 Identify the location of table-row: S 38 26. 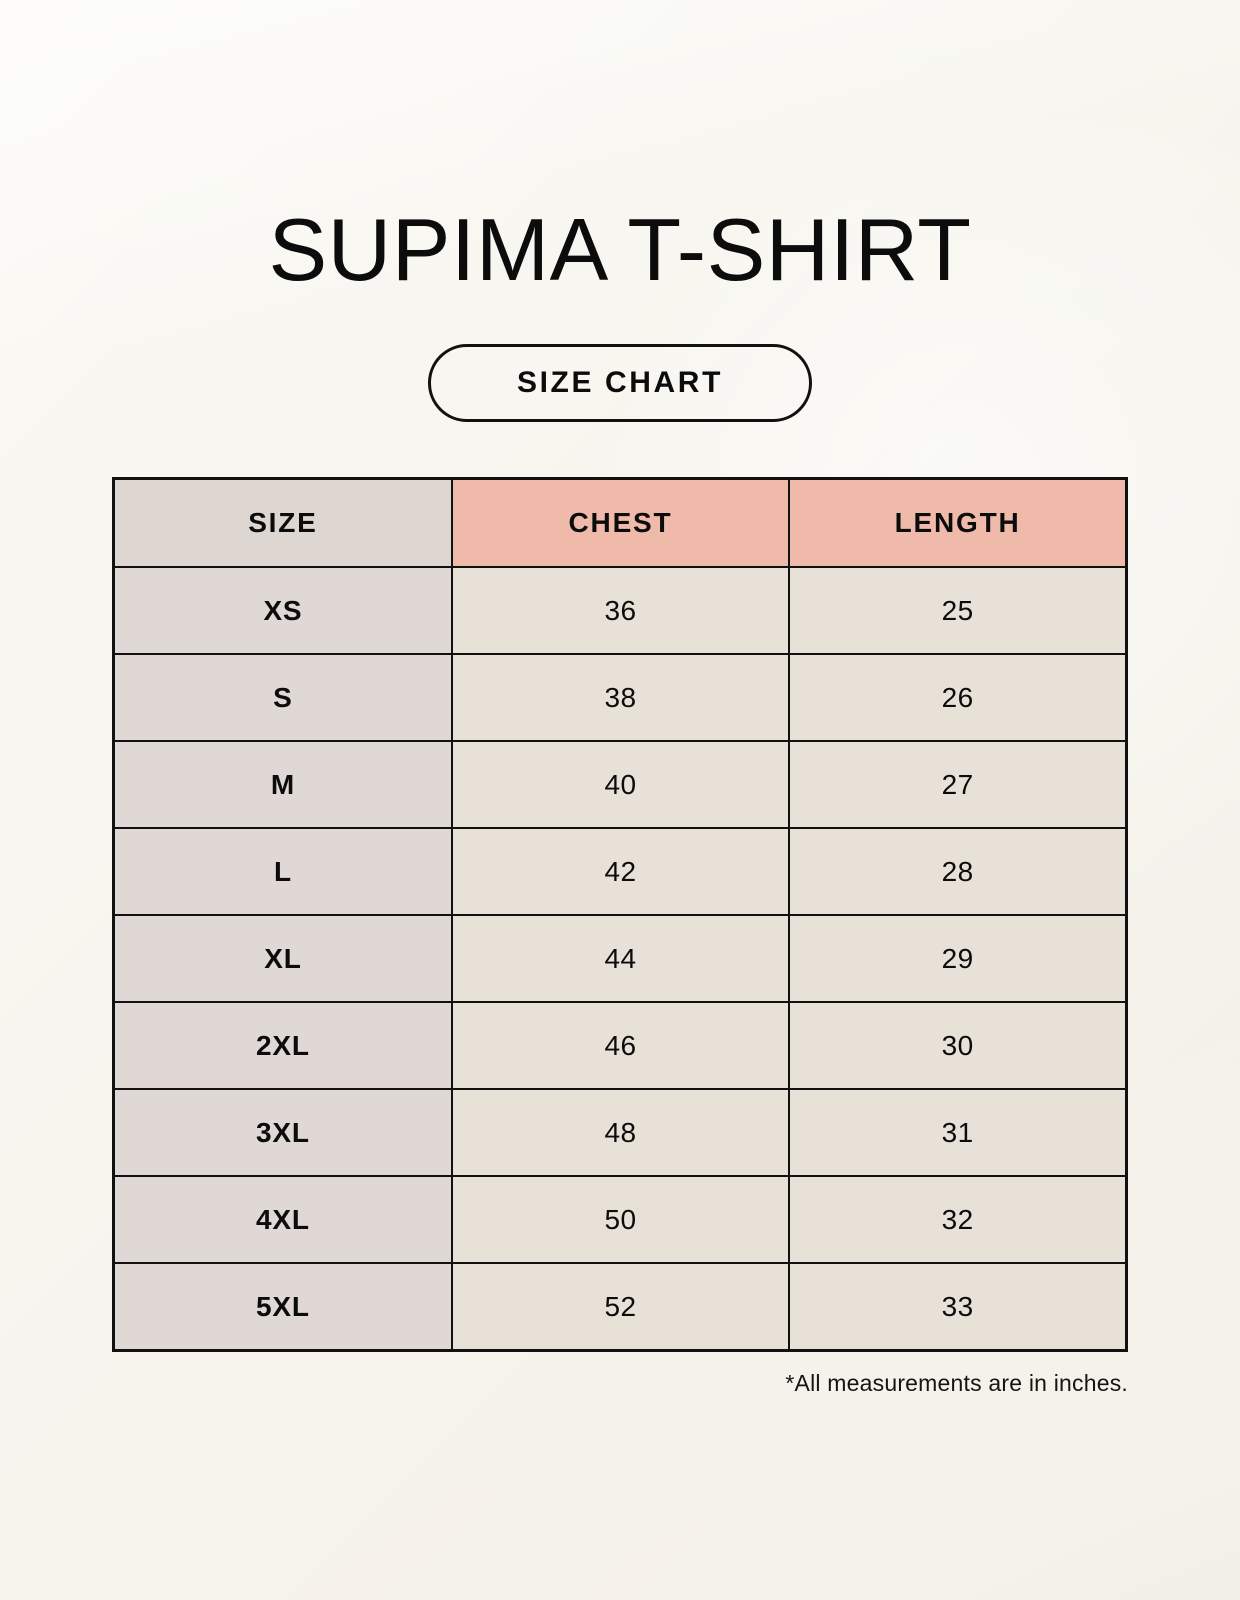
(620, 697).